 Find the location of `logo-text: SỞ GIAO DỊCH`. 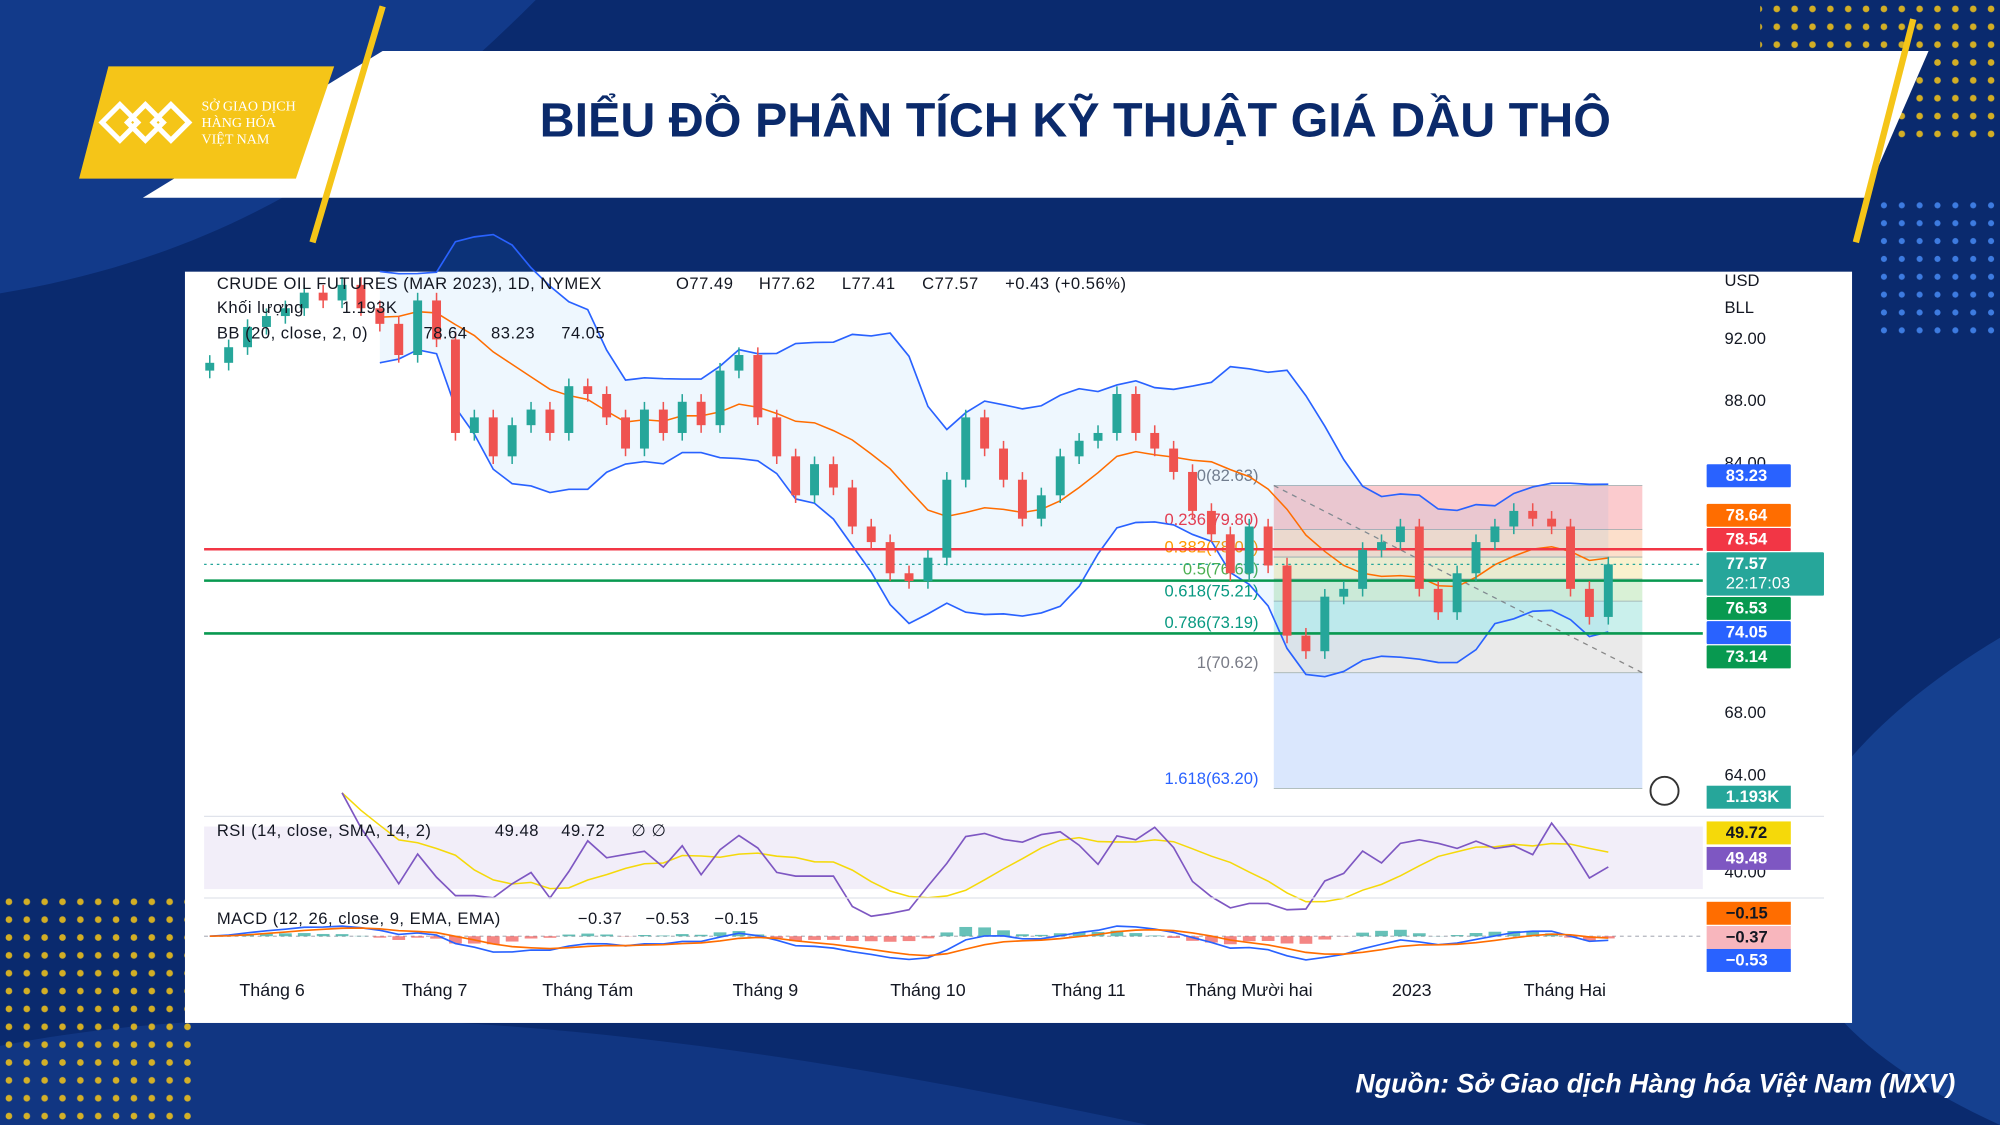

logo-text: SỞ GIAO DỊCH is located at coordinates (249, 105).